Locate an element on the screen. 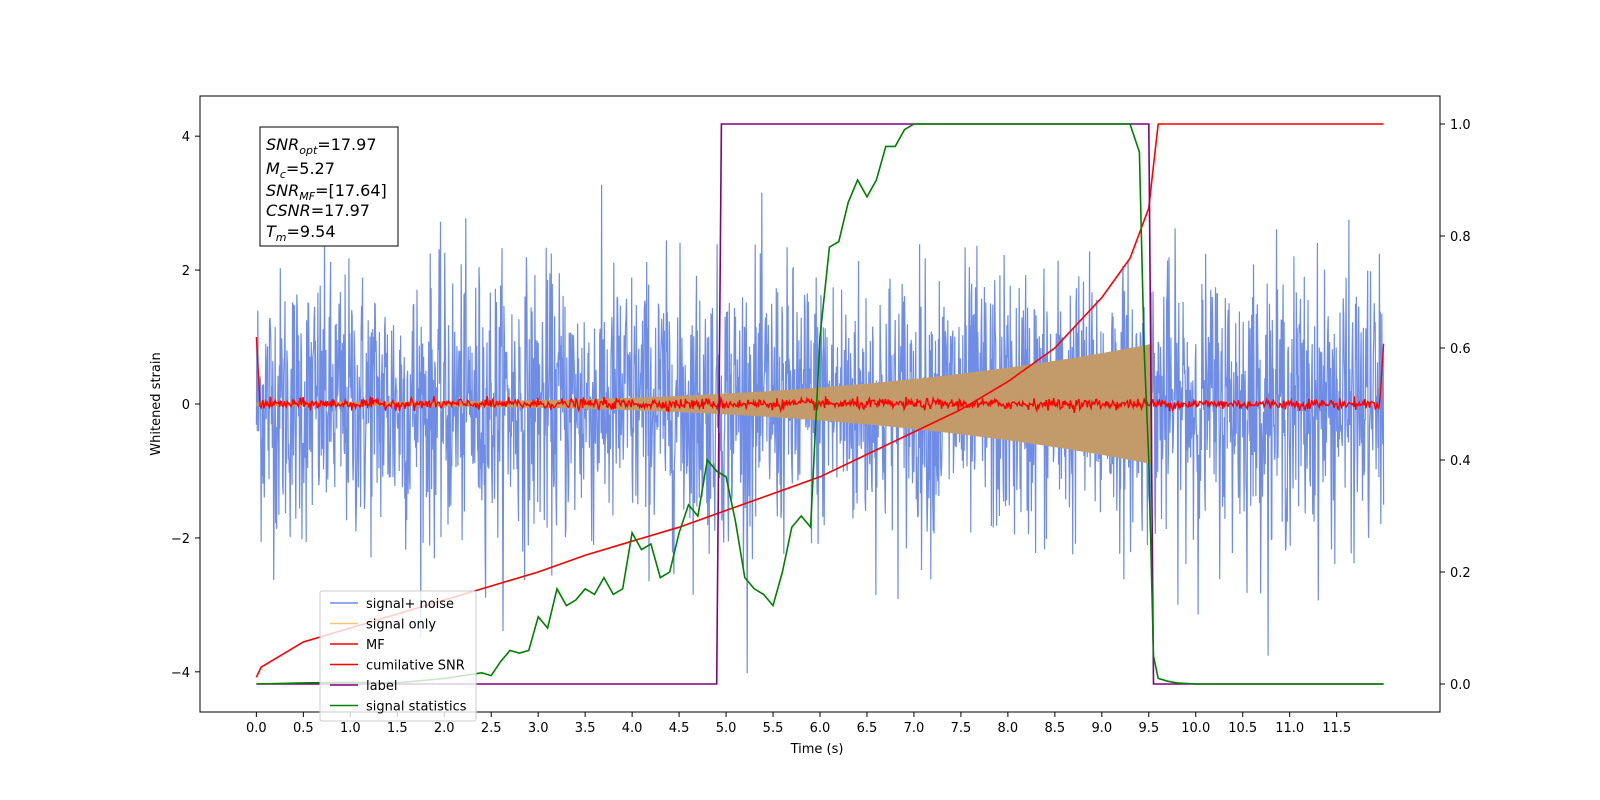  annotation-csnr: CSNR=17.97 is located at coordinates (318, 210).